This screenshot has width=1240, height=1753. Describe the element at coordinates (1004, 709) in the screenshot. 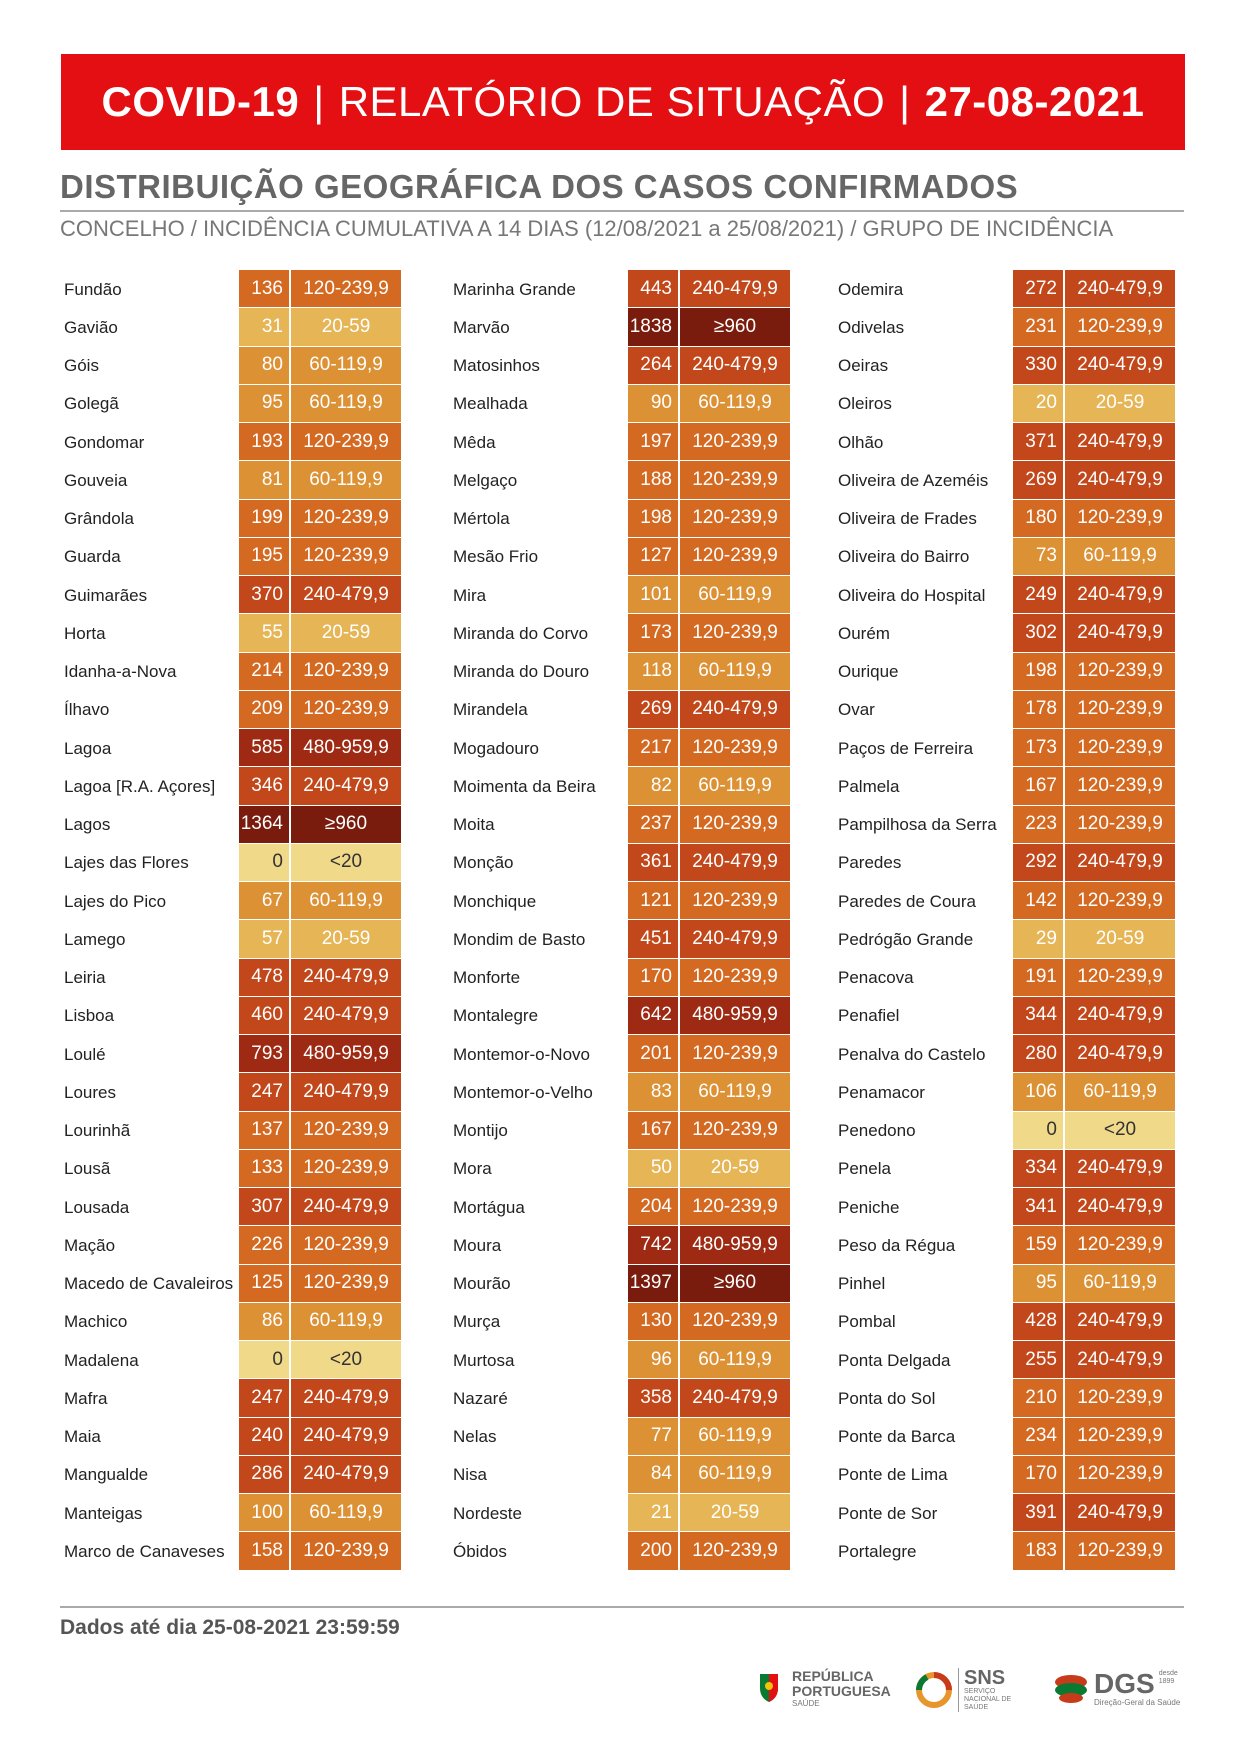

I see `table-row: Ovar 178 120-239,9` at that location.